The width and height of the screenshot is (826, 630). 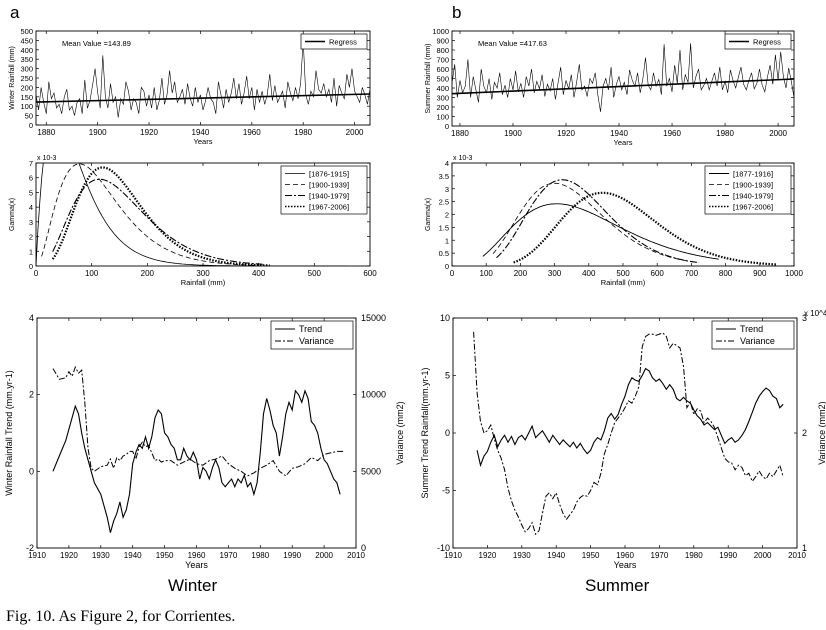 I want to click on y-tick-label: 3, so click(x=31, y=222).